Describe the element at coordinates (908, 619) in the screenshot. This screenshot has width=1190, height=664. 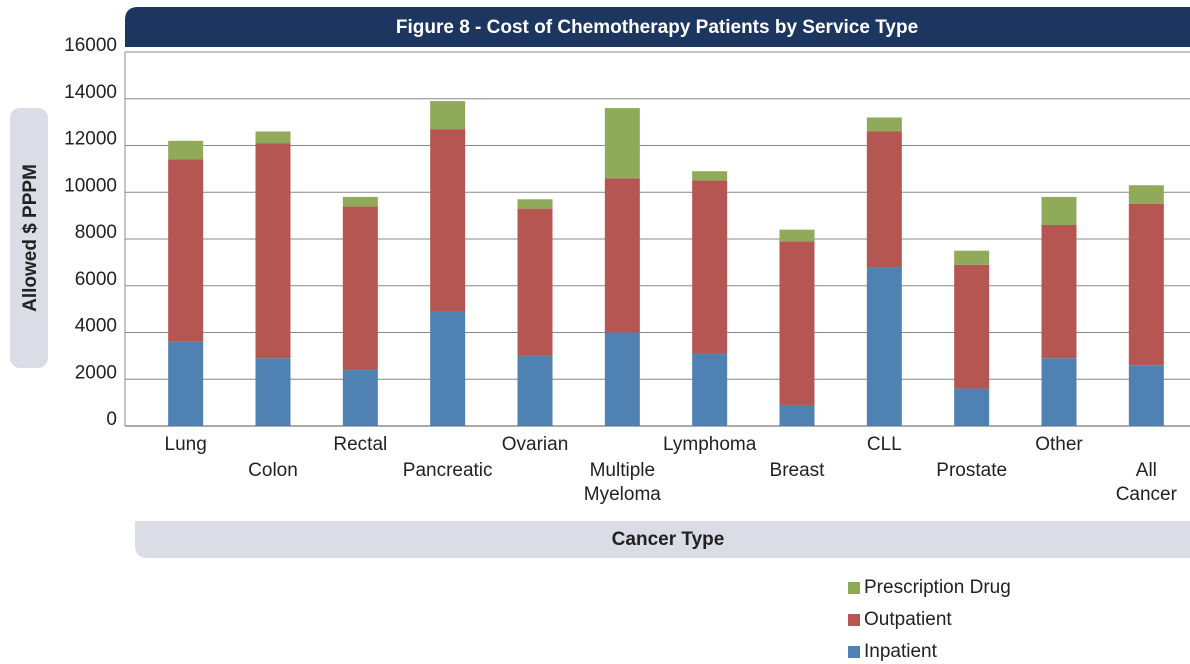
I see `legend-label: Outpatient` at that location.